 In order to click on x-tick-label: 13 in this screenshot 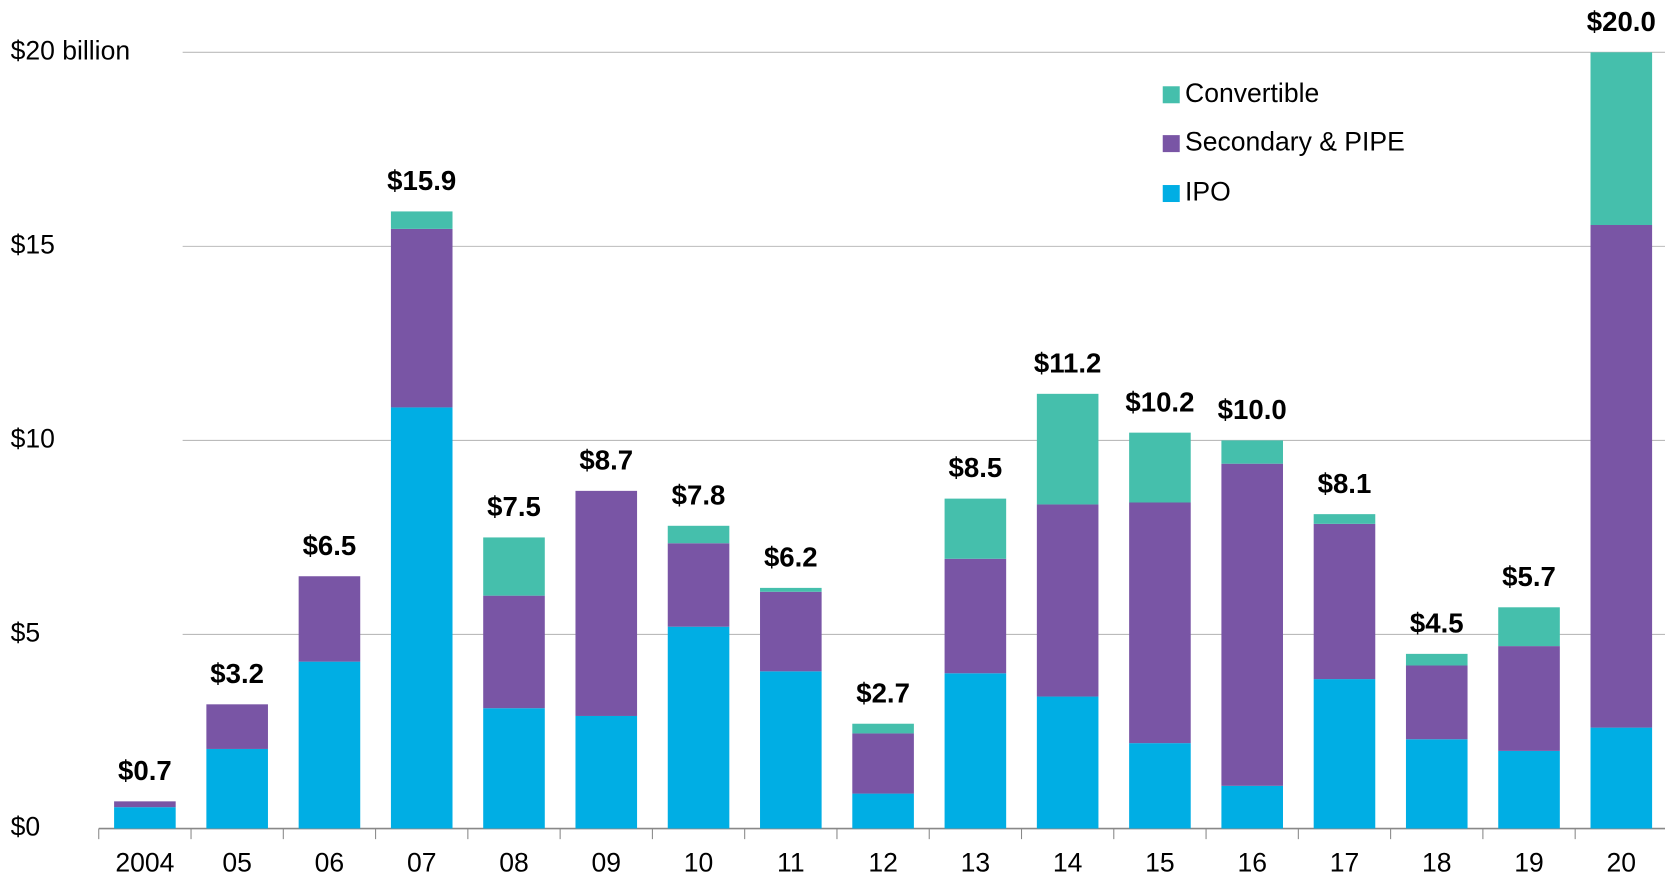, I will do `click(976, 863)`.